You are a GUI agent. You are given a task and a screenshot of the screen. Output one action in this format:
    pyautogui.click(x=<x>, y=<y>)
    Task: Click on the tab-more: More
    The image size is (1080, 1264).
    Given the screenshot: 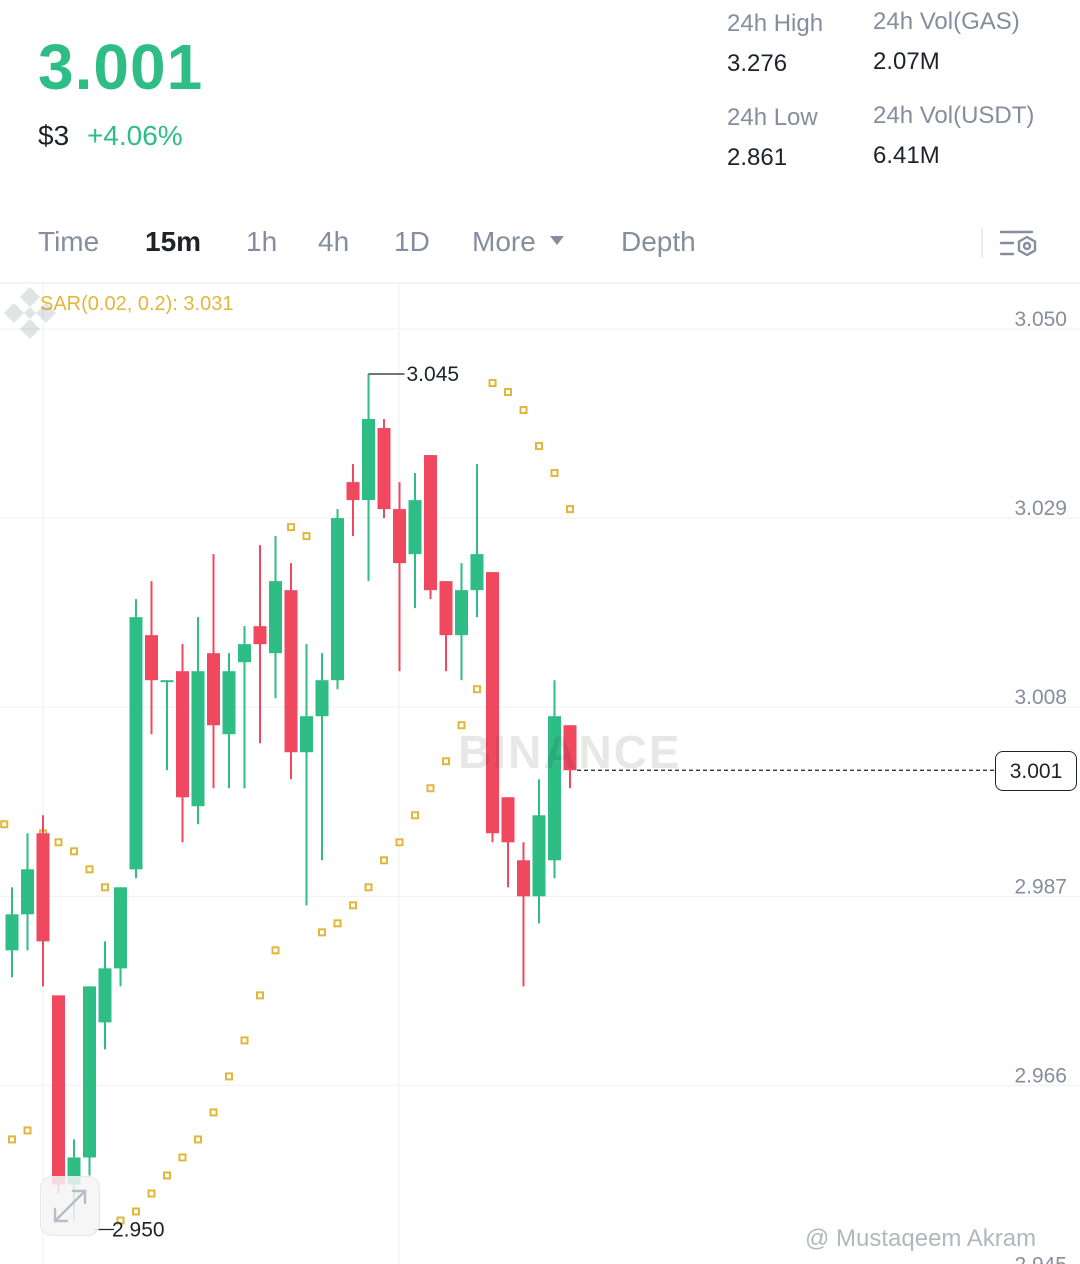 What is the action you would take?
    pyautogui.click(x=518, y=242)
    